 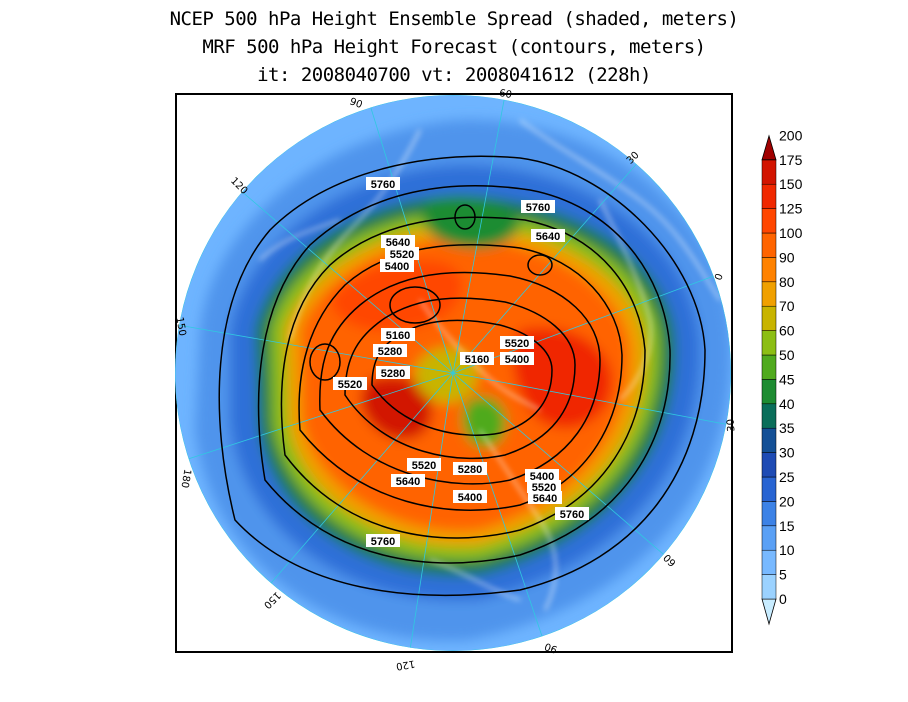 What do you see at coordinates (787, 501) in the screenshot?
I see `colorbar-tick-label: 20` at bounding box center [787, 501].